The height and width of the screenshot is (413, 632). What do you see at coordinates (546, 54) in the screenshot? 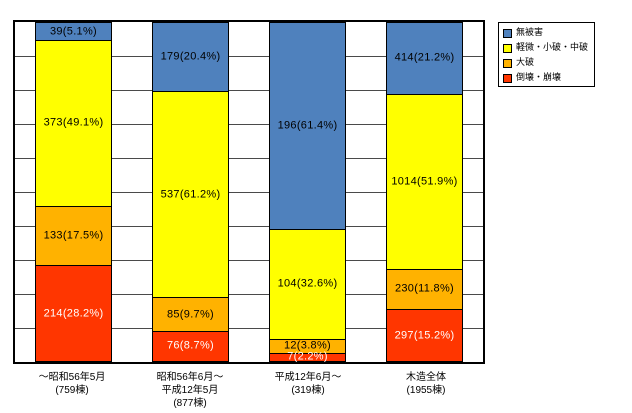
I see `legend: 無被害軽微・小破・中破 大破倒壊・崩壊` at bounding box center [546, 54].